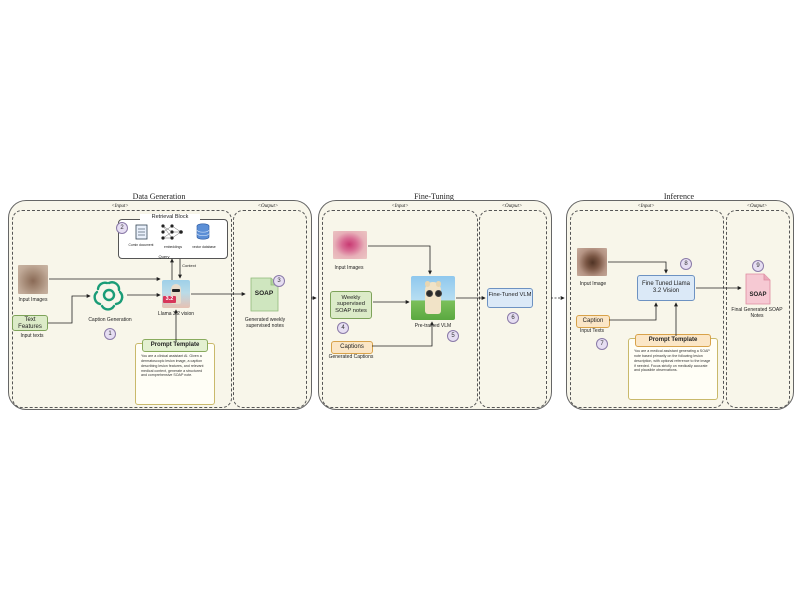 Image resolution: width=800 pixels, height=600 pixels. I want to click on inference-output-region, so click(758, 309).